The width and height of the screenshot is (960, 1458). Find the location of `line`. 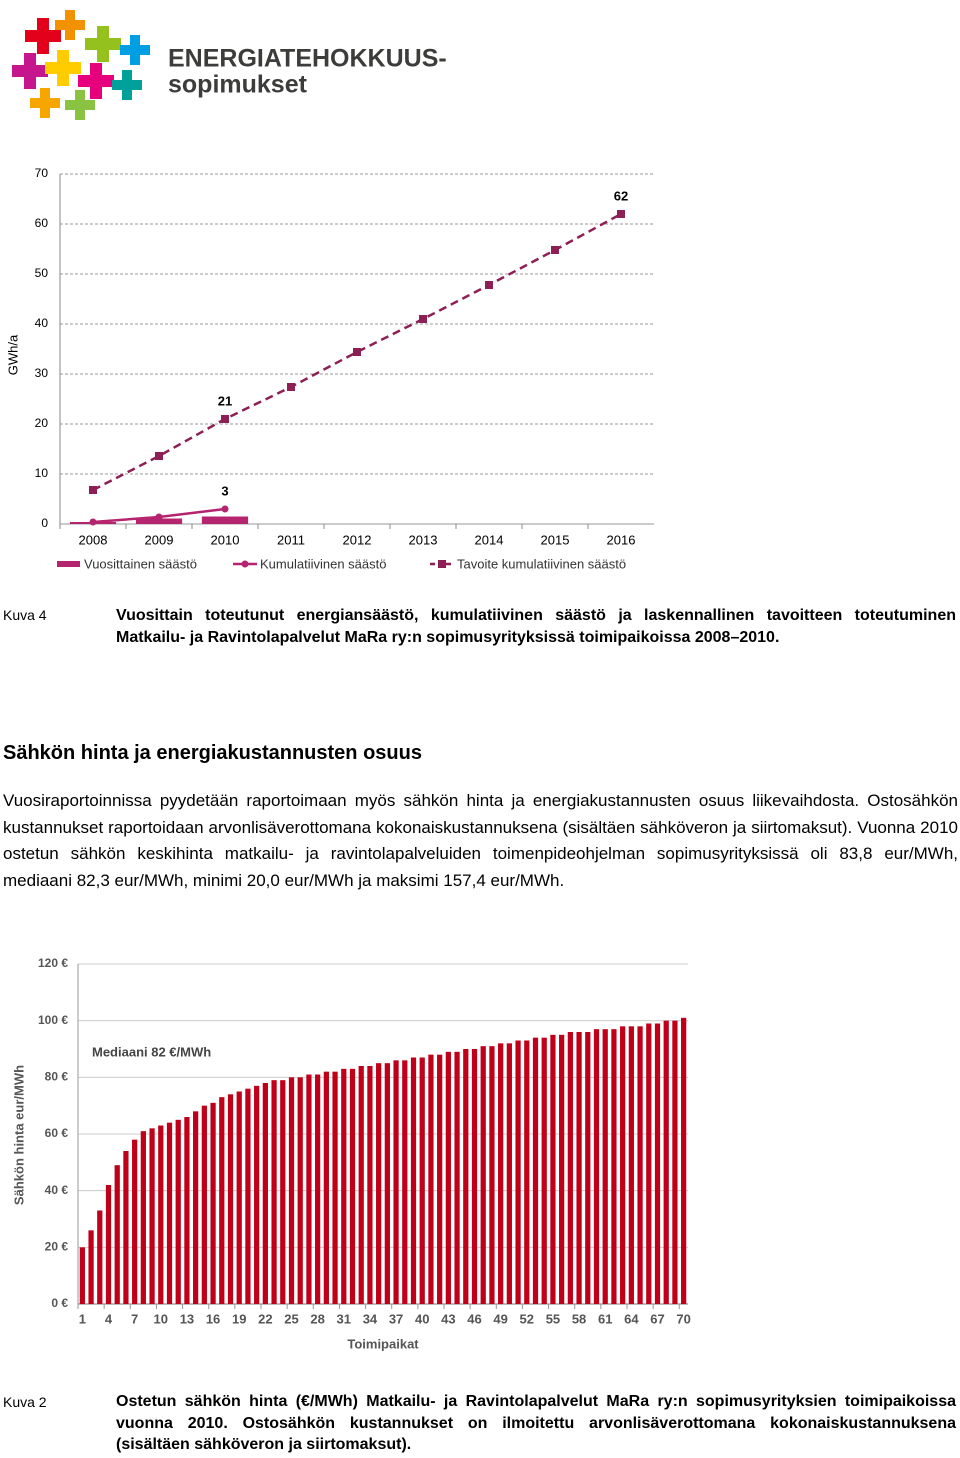

line is located at coordinates (357, 352).